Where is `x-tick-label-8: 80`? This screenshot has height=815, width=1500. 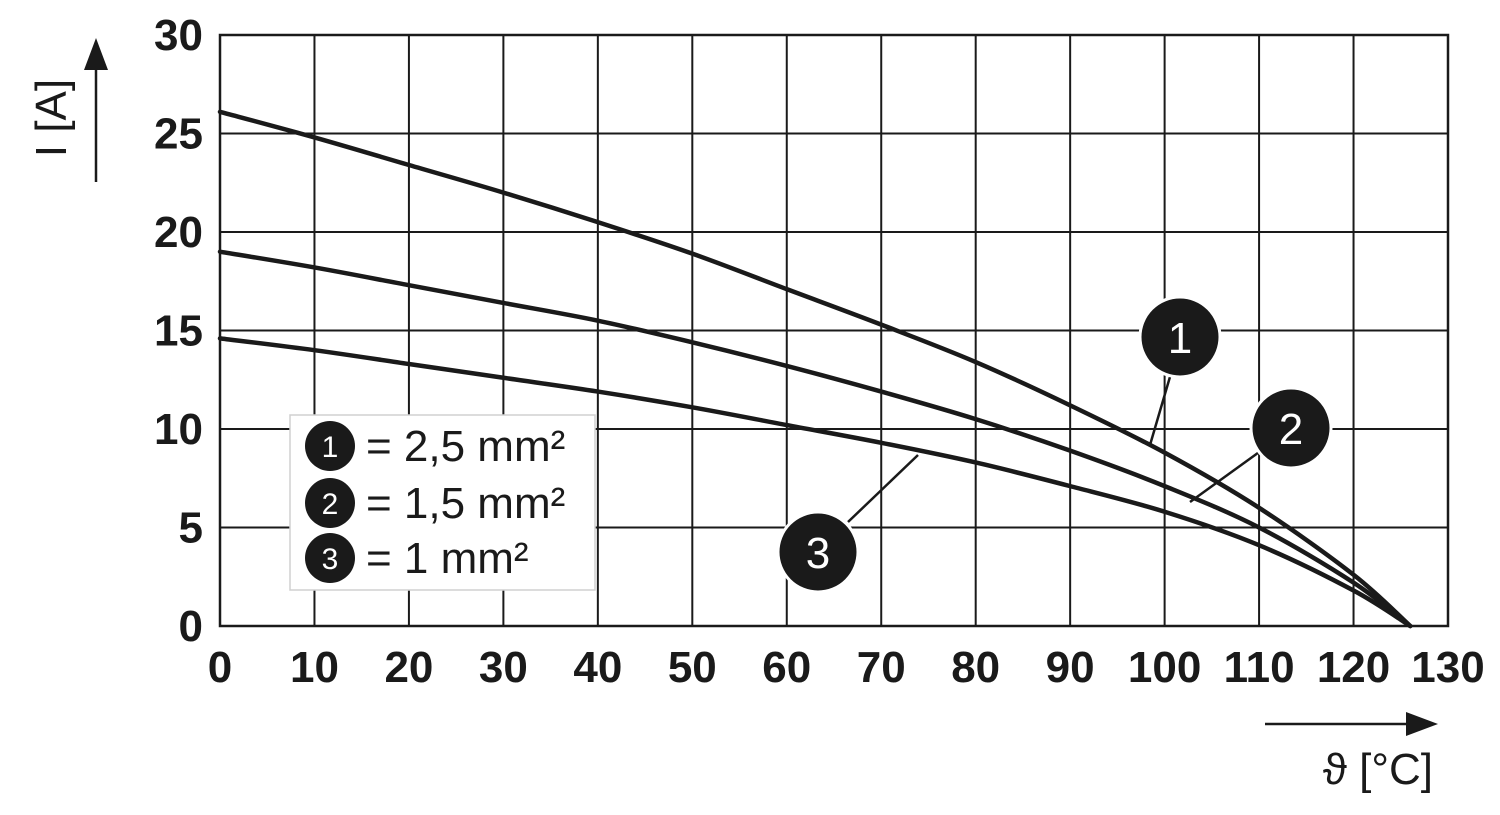
x-tick-label-8: 80 is located at coordinates (975, 667).